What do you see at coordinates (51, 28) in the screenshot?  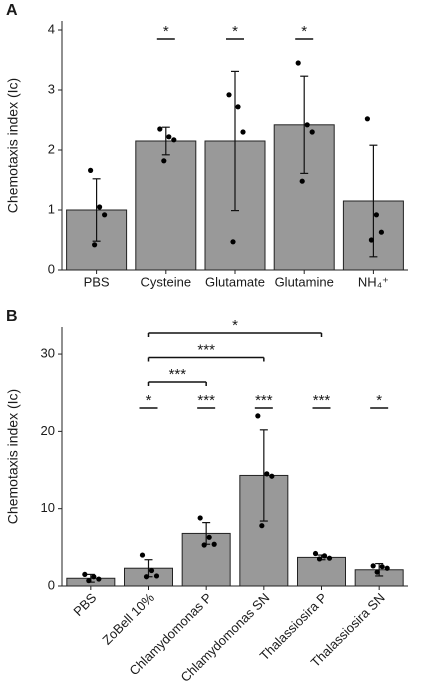 I see `y-tick-label: 4` at bounding box center [51, 28].